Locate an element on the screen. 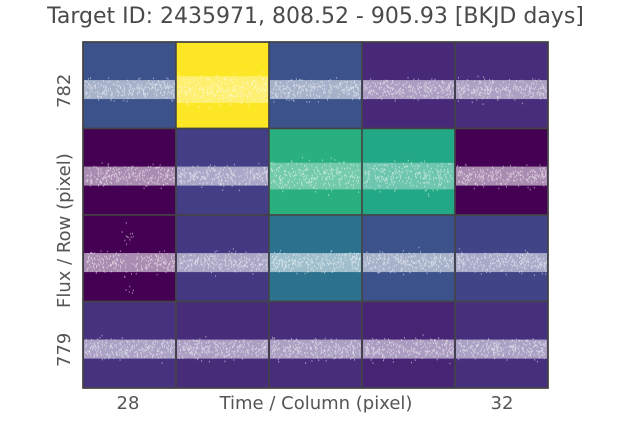 This screenshot has width=631, height=424. pixel-cell-row779-col30 is located at coordinates (315, 344).